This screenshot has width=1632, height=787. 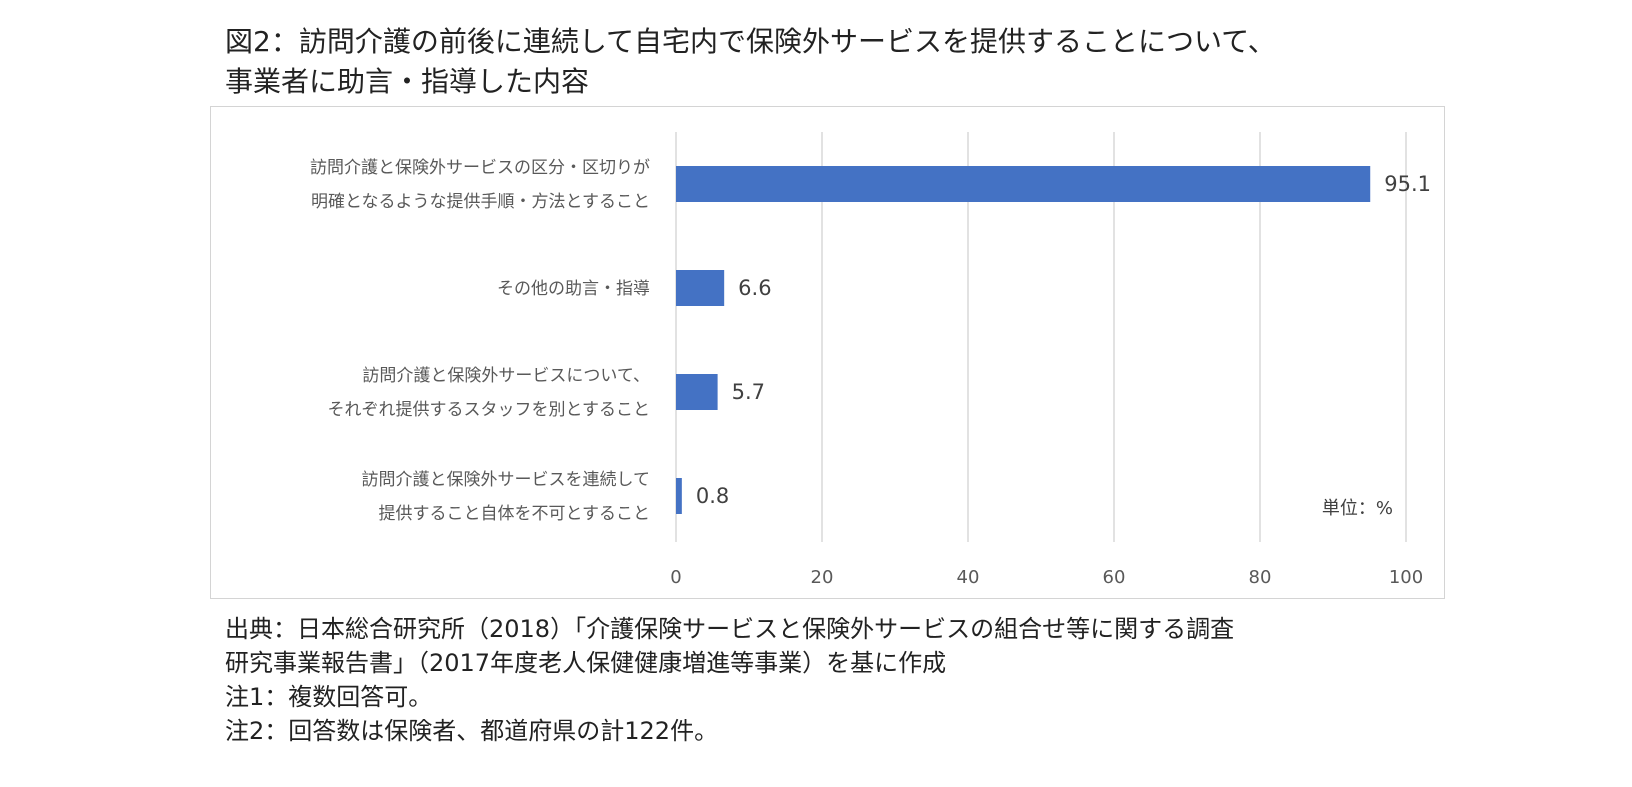 What do you see at coordinates (586, 663) in the screenshot?
I see `source-line-2: 研究事業報告書」（2017年度老人保健健康増進等事業）を基に作成` at bounding box center [586, 663].